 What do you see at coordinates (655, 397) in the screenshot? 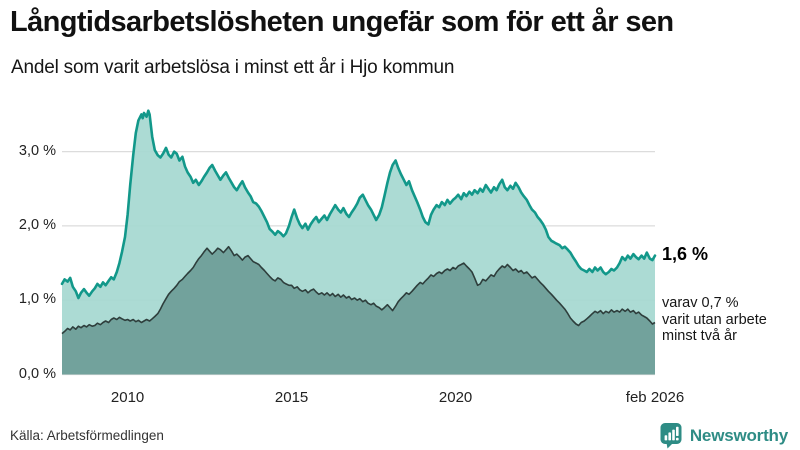
I see `x-axis-label: feb 2026` at bounding box center [655, 397].